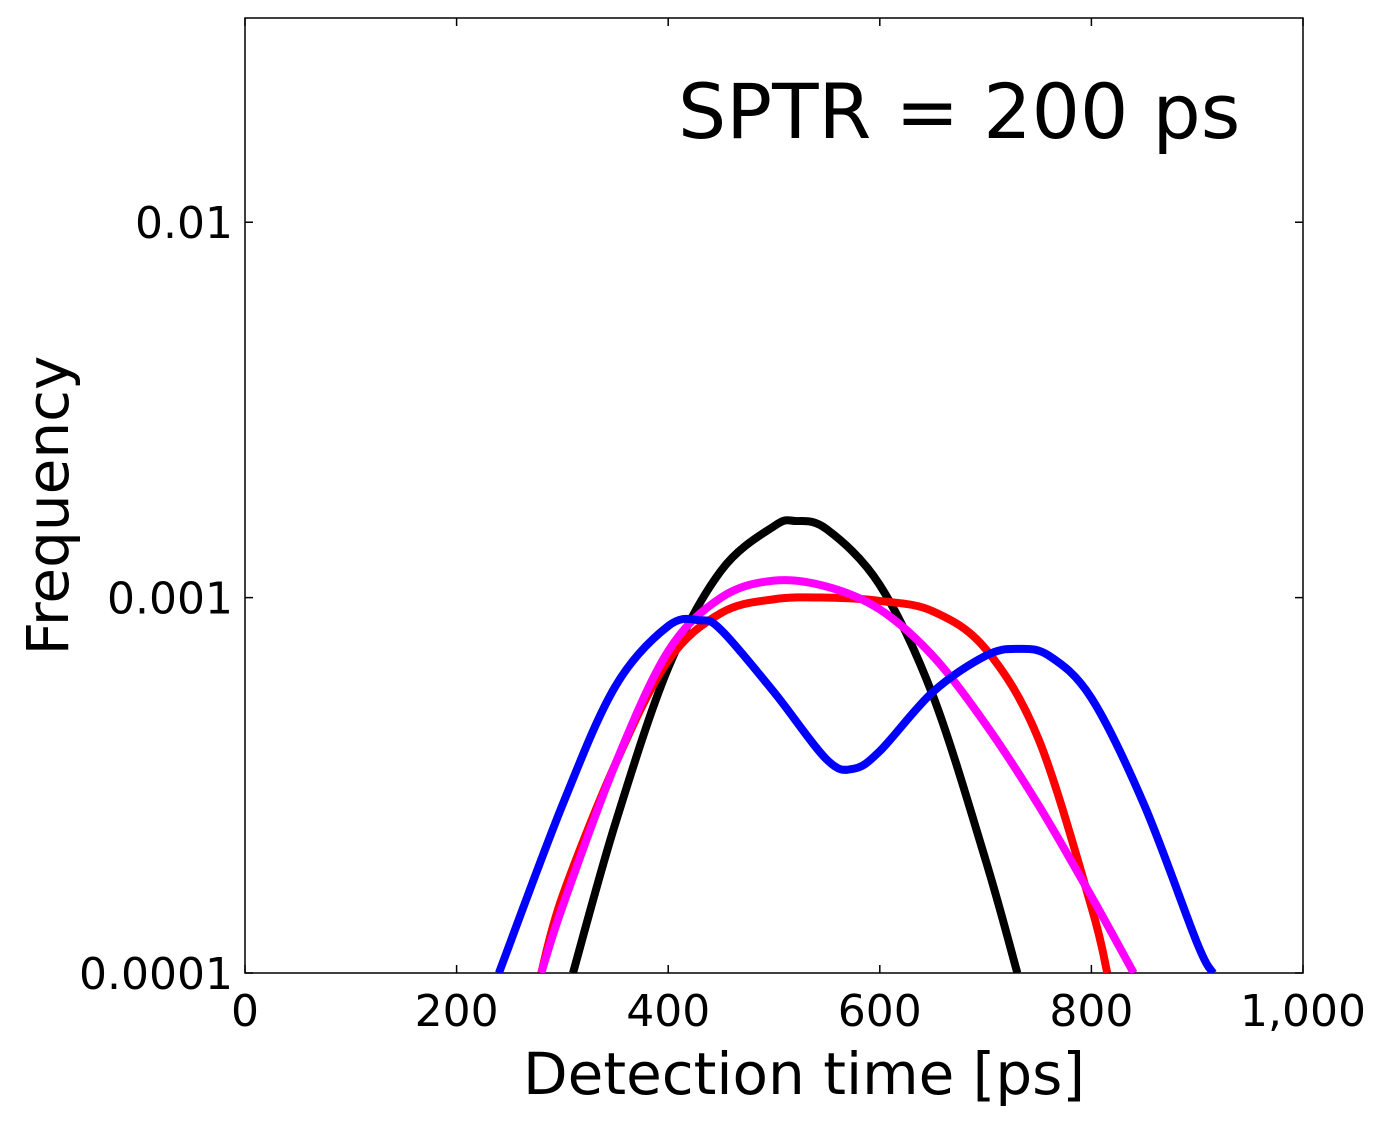 This screenshot has height=1132, width=1378. I want to click on y-tick-label: 0.01, so click(184, 223).